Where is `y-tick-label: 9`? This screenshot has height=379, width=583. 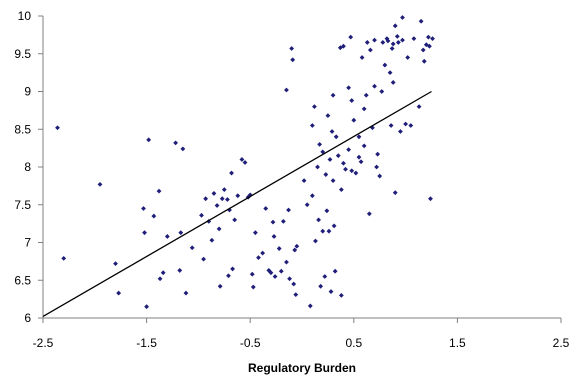 y-tick-label: 9 is located at coordinates (27, 92).